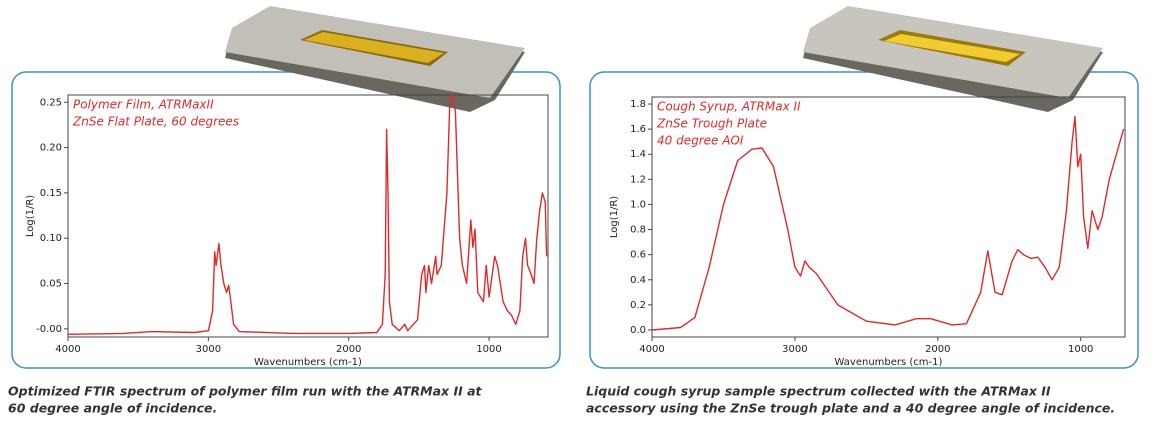 Image resolution: width=1153 pixels, height=440 pixels. I want to click on y-tick-label: 0.15, so click(51, 193).